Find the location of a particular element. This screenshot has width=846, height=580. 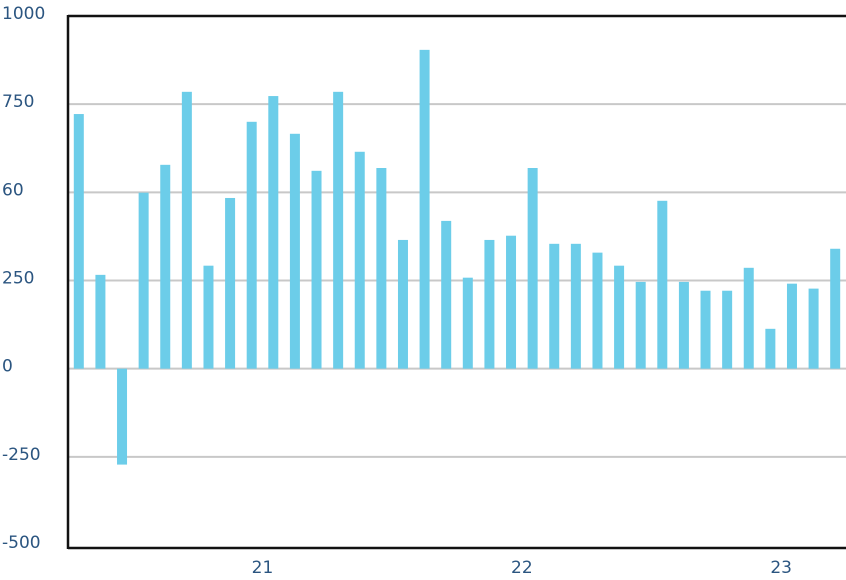

y-tick-label: 250 is located at coordinates (18, 279).